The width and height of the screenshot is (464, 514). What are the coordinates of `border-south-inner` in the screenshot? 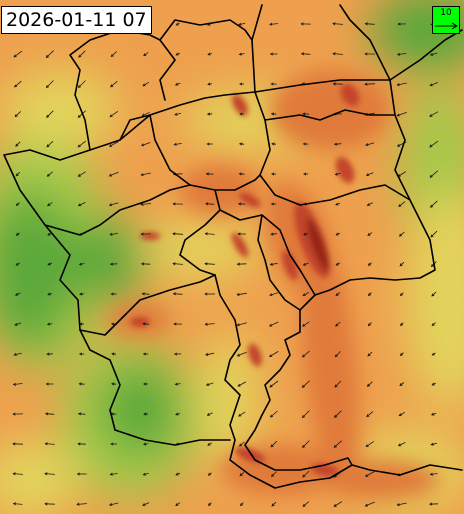 It's located at (155, 387).